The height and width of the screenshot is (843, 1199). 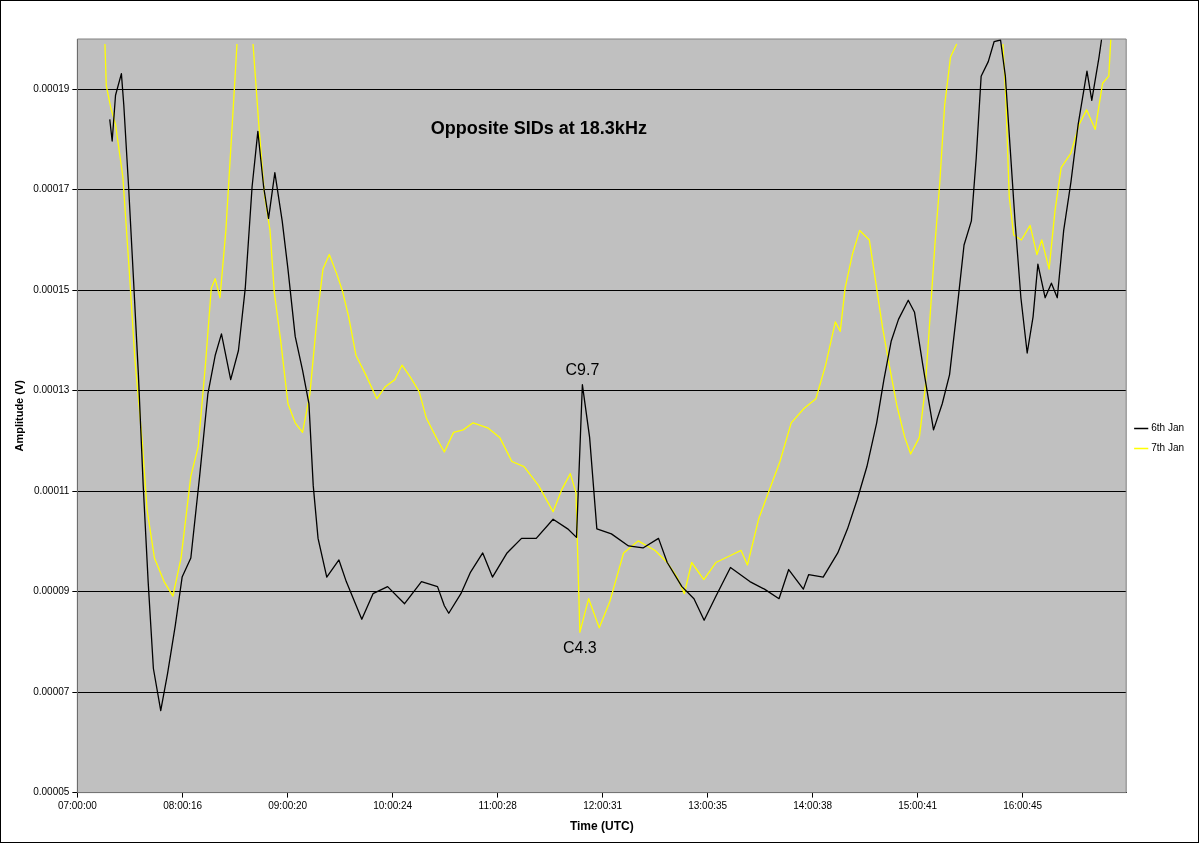 What do you see at coordinates (51, 189) in the screenshot?
I see `y-tick-label: 0.00017` at bounding box center [51, 189].